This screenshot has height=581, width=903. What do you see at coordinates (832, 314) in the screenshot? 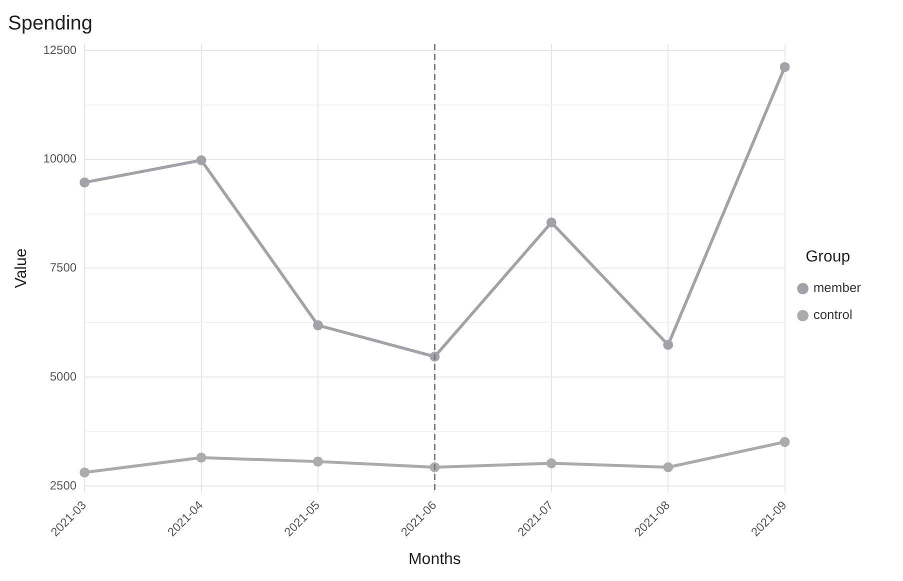
I see `legend-label: control` at bounding box center [832, 314].